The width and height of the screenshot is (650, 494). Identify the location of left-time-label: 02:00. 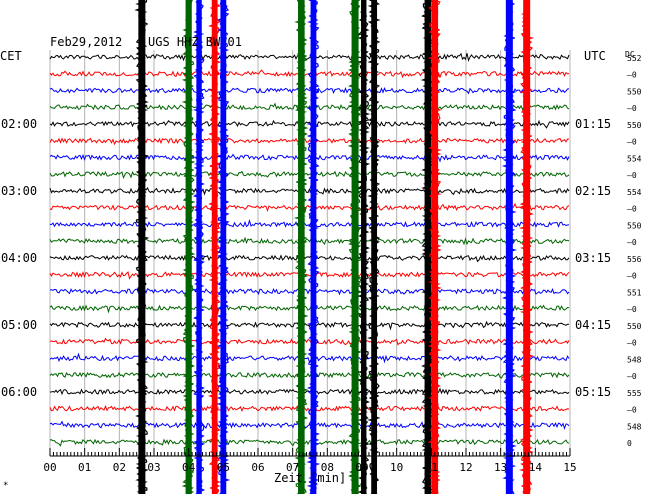
(19, 124).